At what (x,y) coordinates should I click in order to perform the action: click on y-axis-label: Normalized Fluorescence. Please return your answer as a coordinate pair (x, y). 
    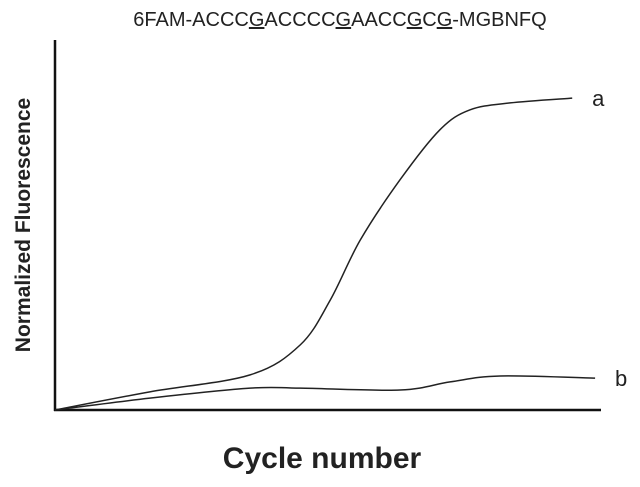
    Looking at the image, I should click on (23, 225).